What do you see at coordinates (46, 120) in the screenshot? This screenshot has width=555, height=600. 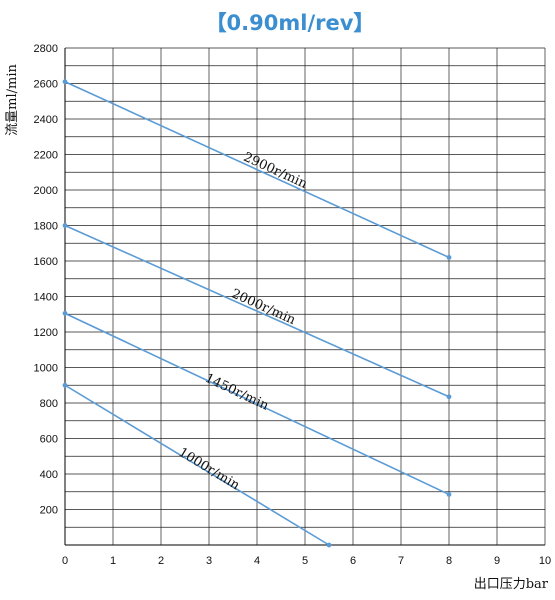 I see `y-tick-label: 2400` at bounding box center [46, 120].